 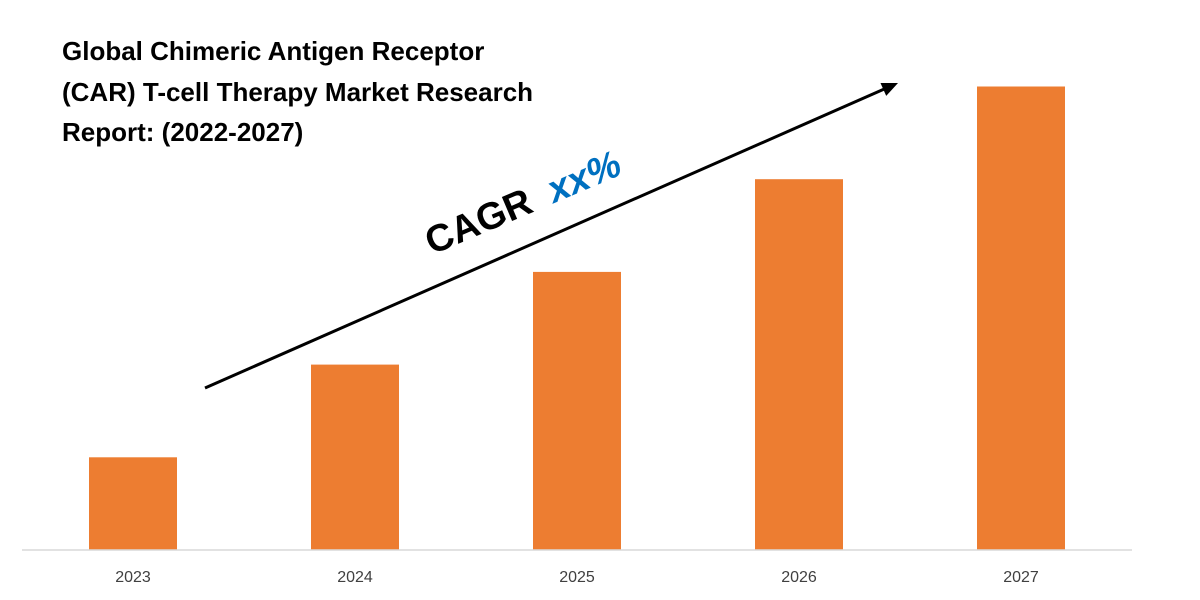 I want to click on cagr-annotation: CAGR xx%, so click(x=523, y=203).